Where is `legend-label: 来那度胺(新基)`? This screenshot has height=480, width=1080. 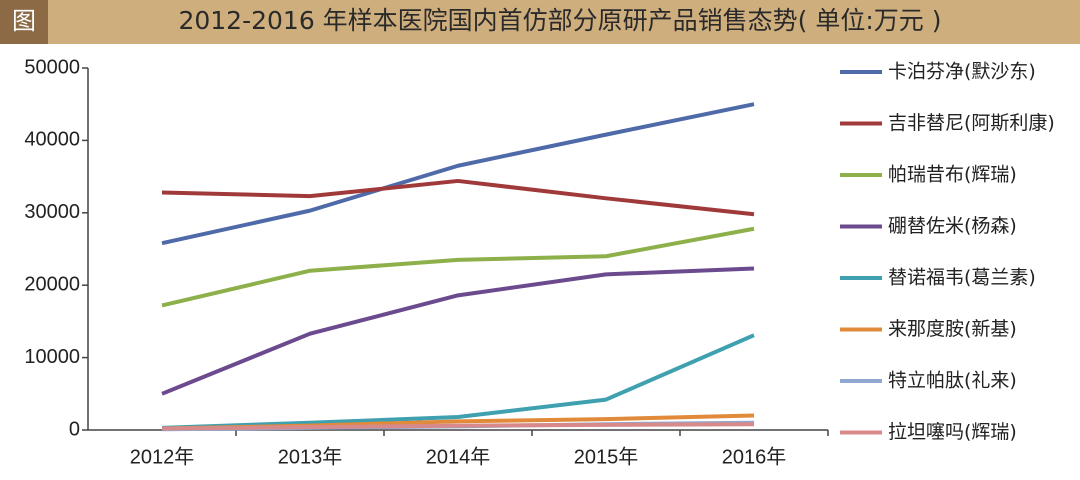
legend-label: 来那度胺(新基) is located at coordinates (952, 329).